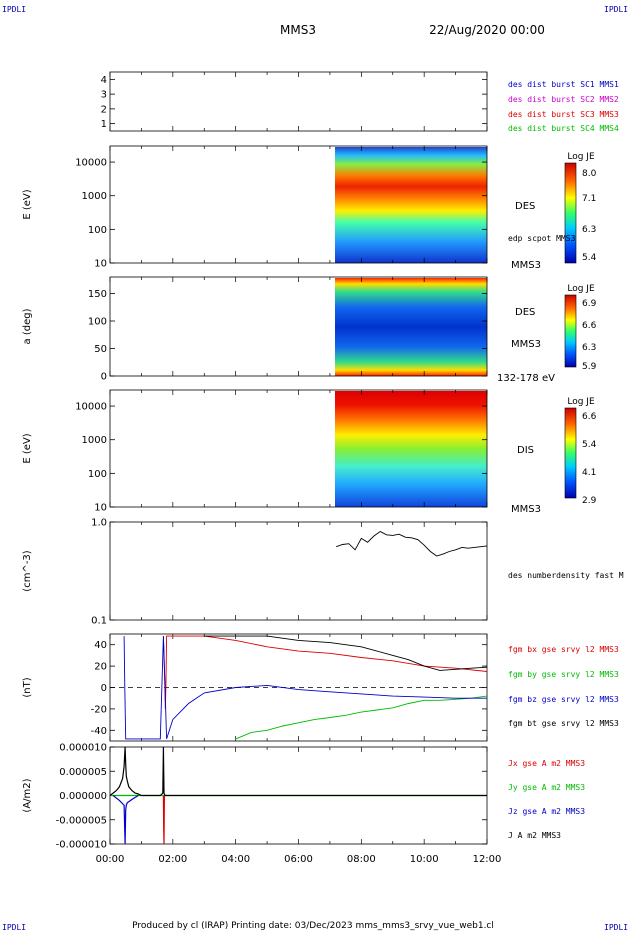  I want to click on corner-label-top-left: IPDLI, so click(14, 9).